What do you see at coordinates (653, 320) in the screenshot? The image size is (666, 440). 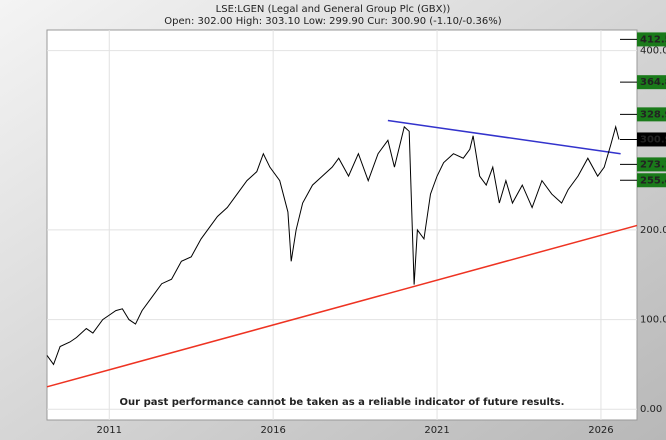 I see `y-tick-label: 100.00` at bounding box center [653, 320].